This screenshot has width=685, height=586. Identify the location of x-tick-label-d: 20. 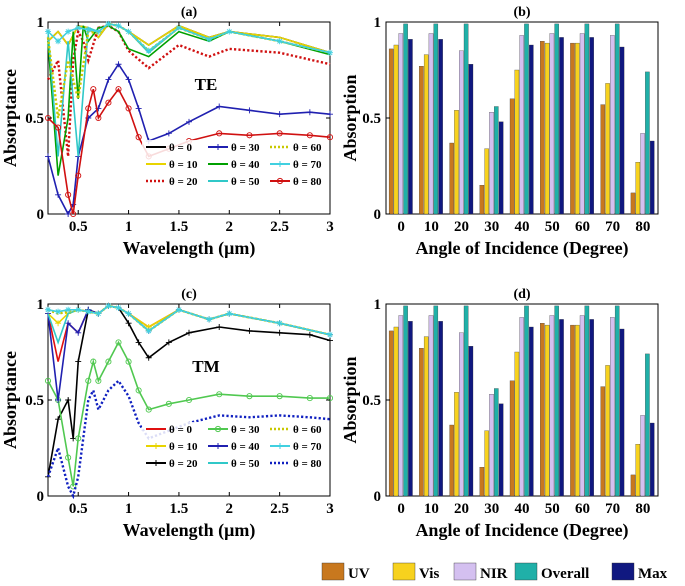
(461, 509).